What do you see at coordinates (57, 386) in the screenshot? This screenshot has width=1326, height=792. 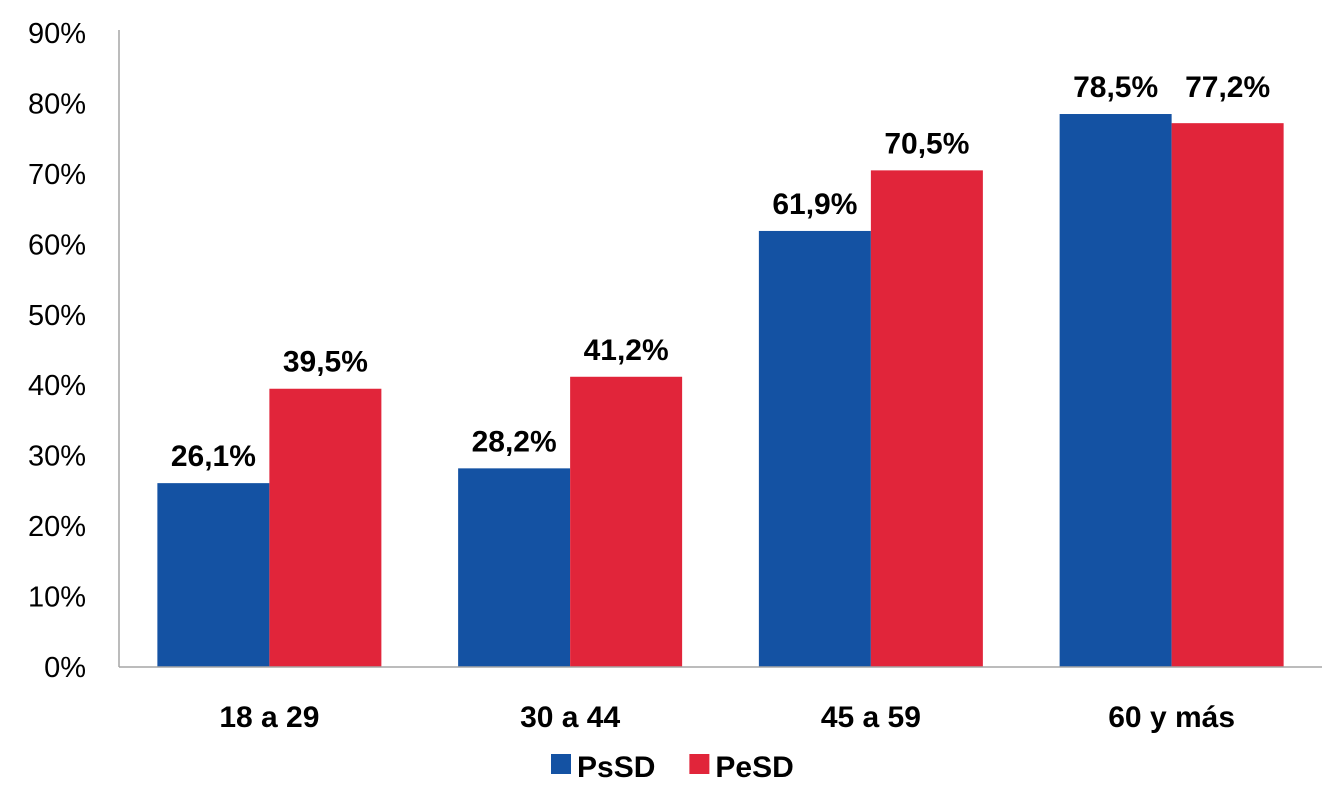 I see `y-tick-label: 40%` at bounding box center [57, 386].